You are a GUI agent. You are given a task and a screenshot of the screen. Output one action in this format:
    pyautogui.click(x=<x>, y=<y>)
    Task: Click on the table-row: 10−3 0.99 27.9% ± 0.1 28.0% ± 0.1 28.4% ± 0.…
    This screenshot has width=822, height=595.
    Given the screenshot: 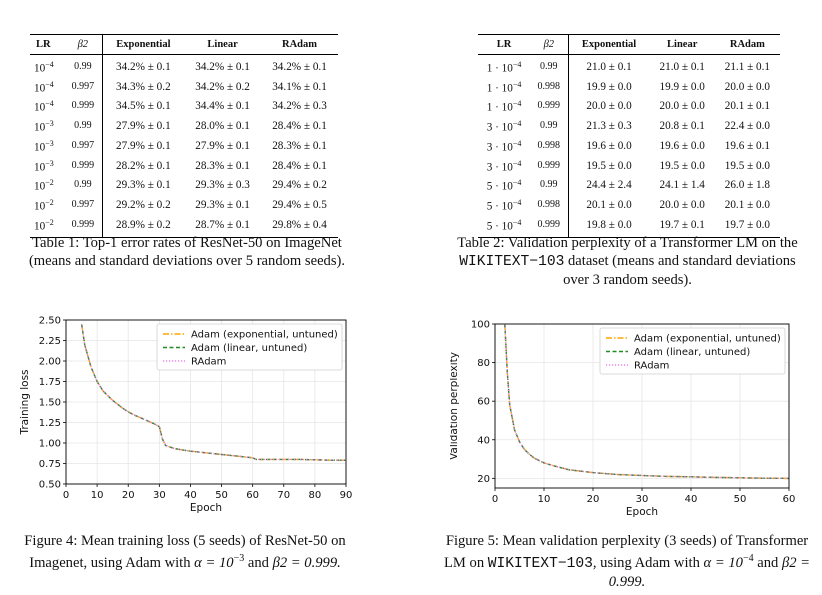 What is the action you would take?
    pyautogui.click(x=184, y=126)
    